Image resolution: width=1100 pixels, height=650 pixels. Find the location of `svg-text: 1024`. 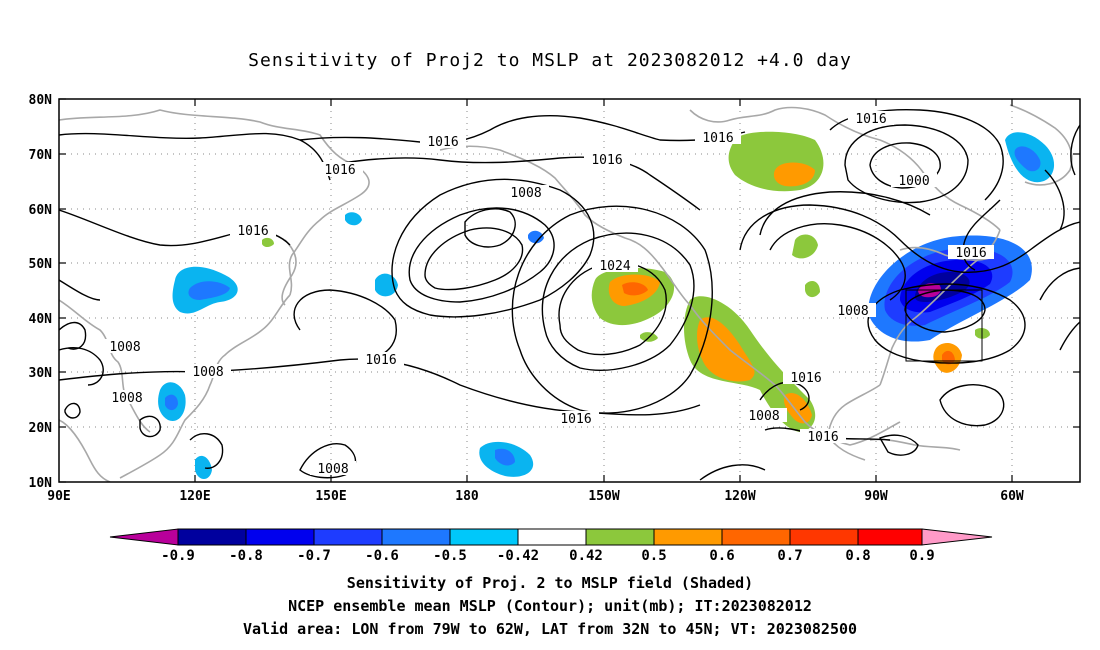

svg-text: 1024 is located at coordinates (614, 266).